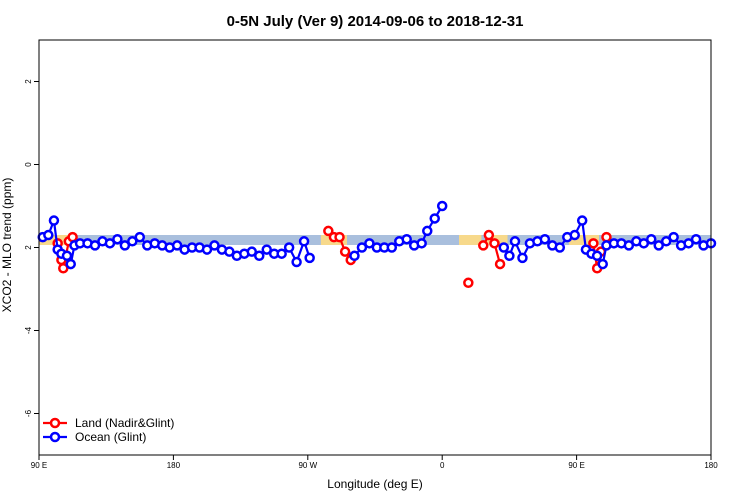  What do you see at coordinates (7, 245) in the screenshot?
I see `y-axis-label: XCO2 - MLO trend (ppm)` at bounding box center [7, 245].